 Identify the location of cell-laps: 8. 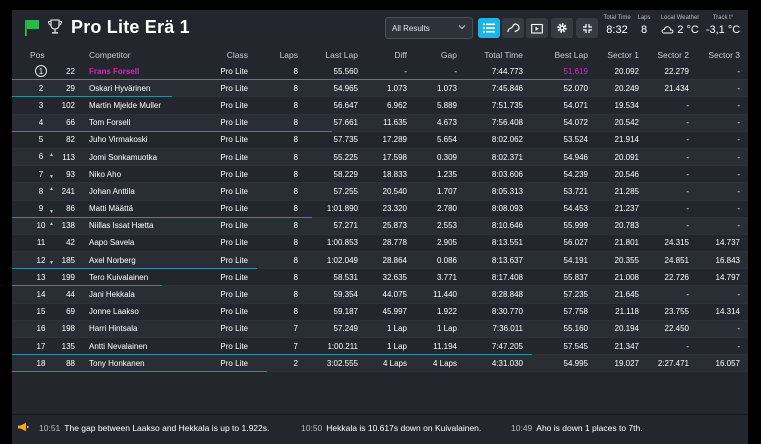
(295, 174).